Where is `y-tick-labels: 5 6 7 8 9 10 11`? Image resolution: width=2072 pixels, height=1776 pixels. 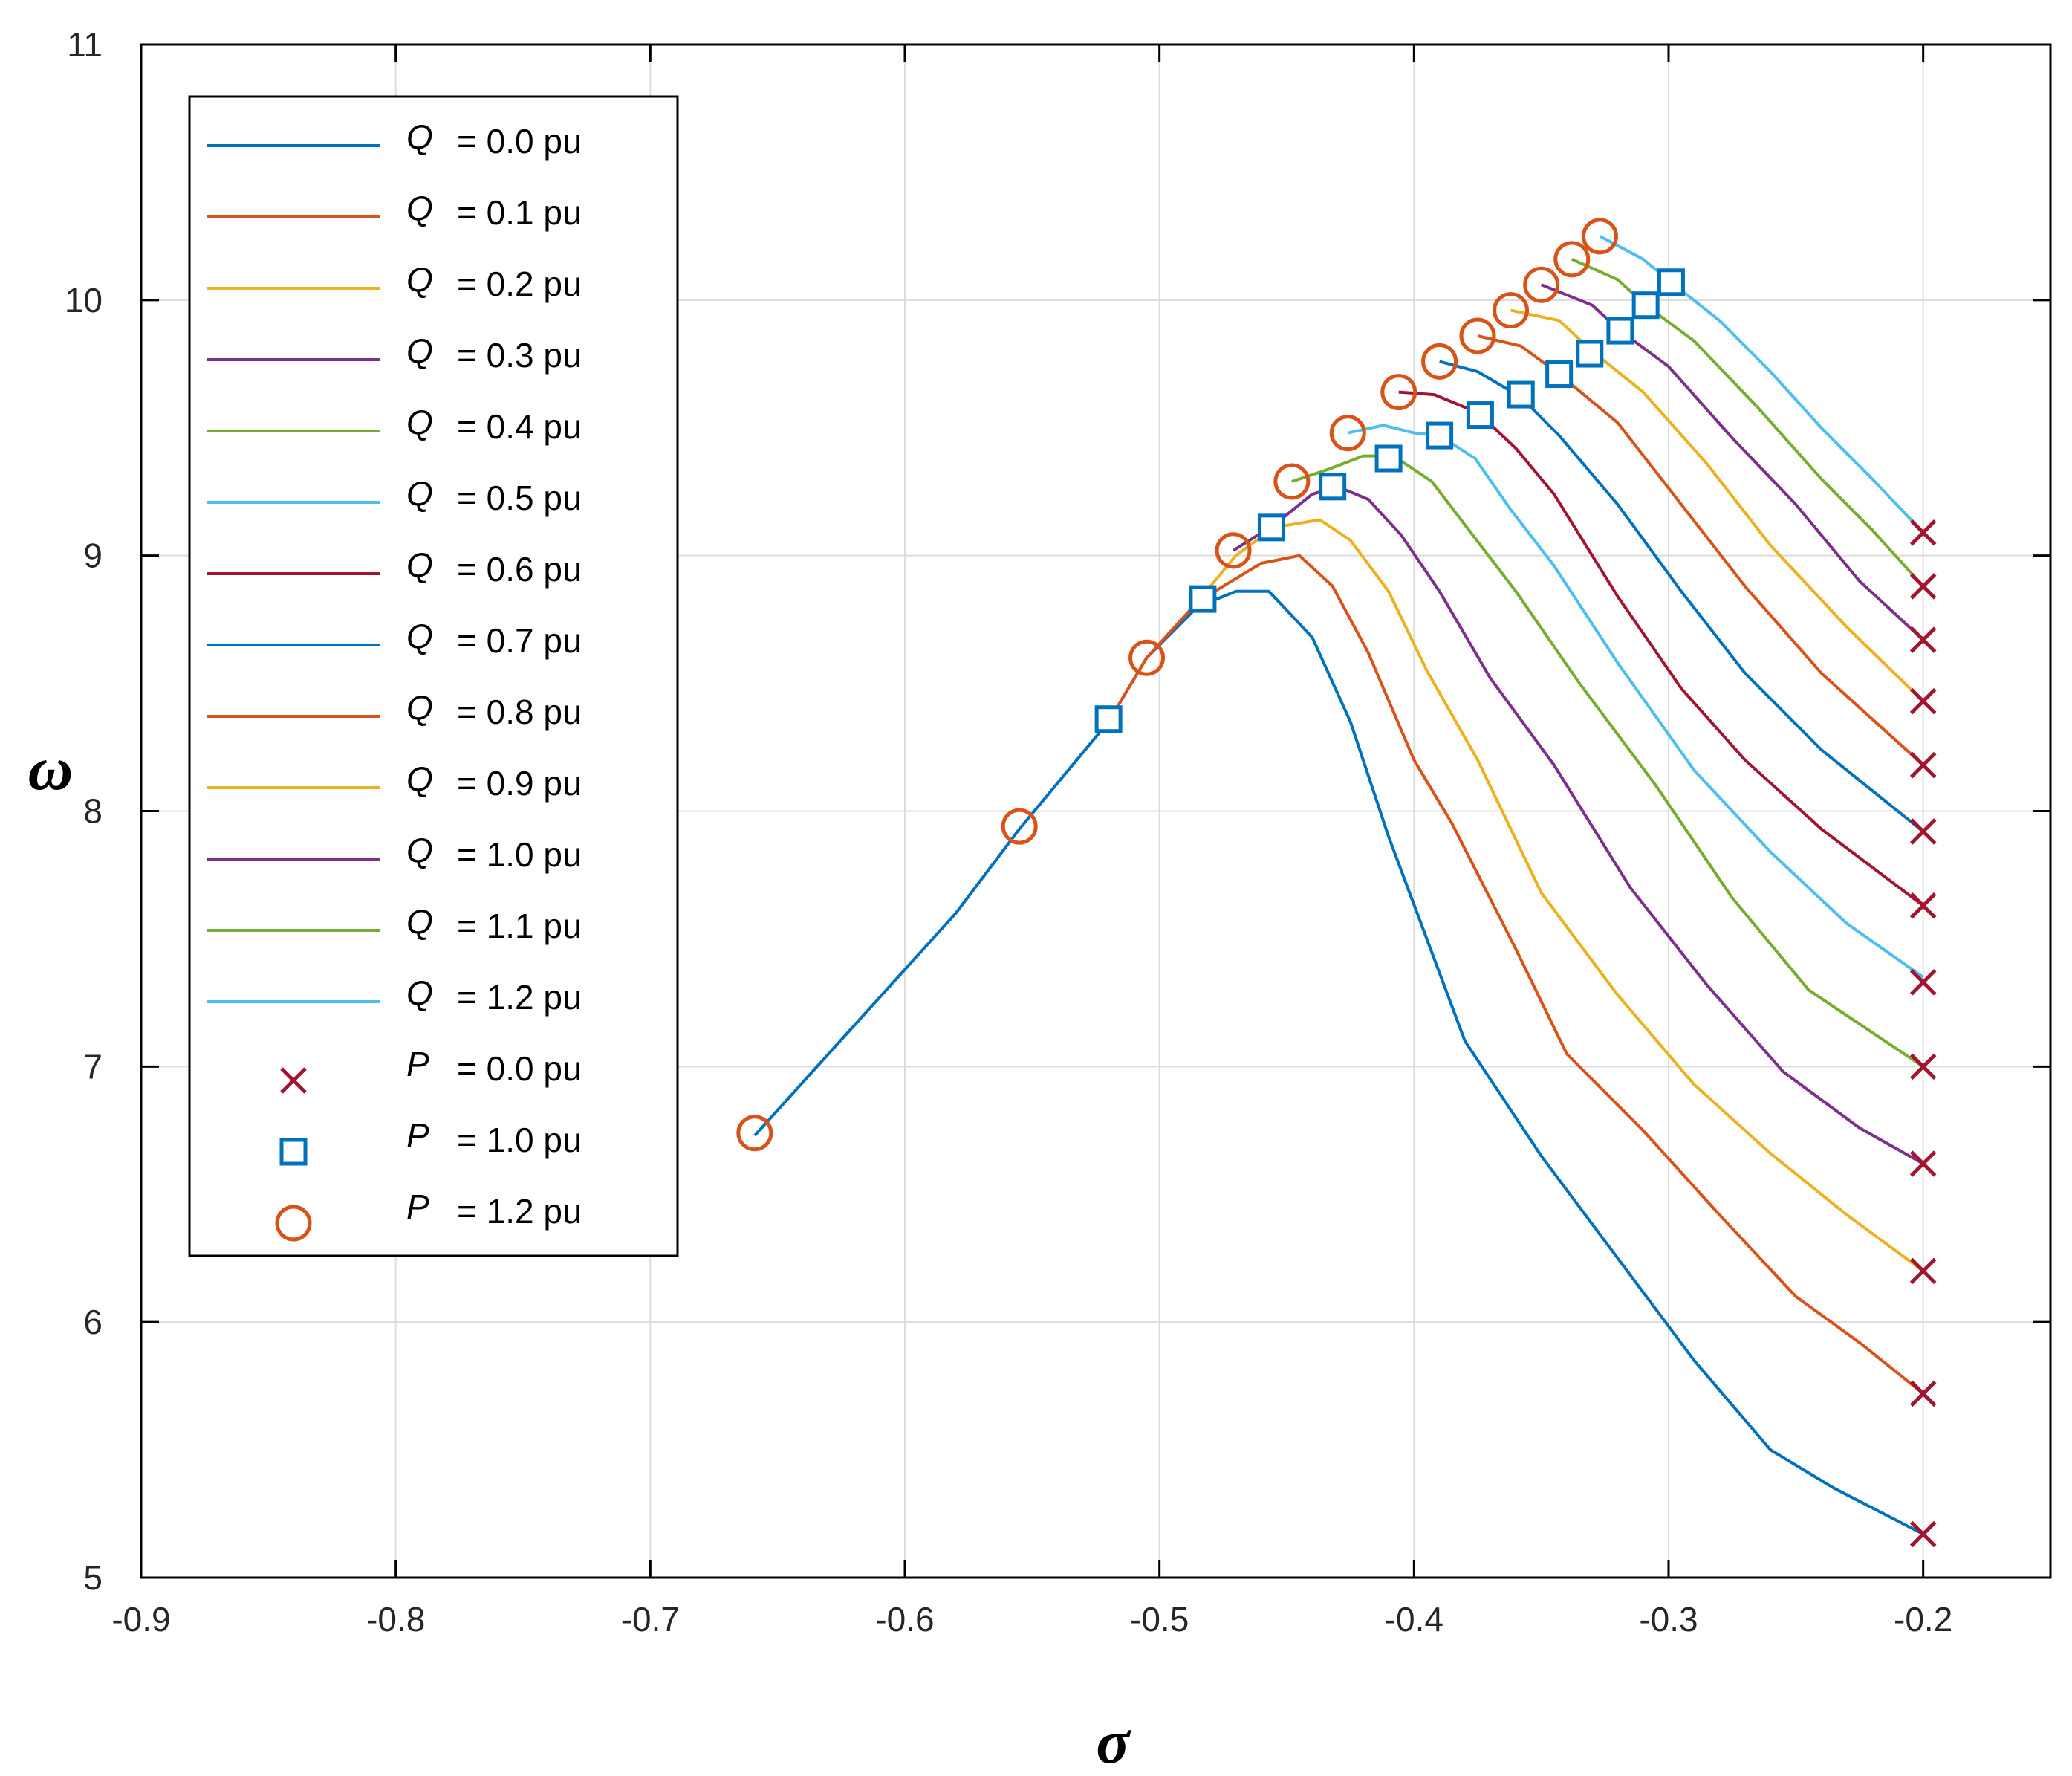 y-tick-labels: 5 6 7 8 9 10 11 is located at coordinates (84, 811).